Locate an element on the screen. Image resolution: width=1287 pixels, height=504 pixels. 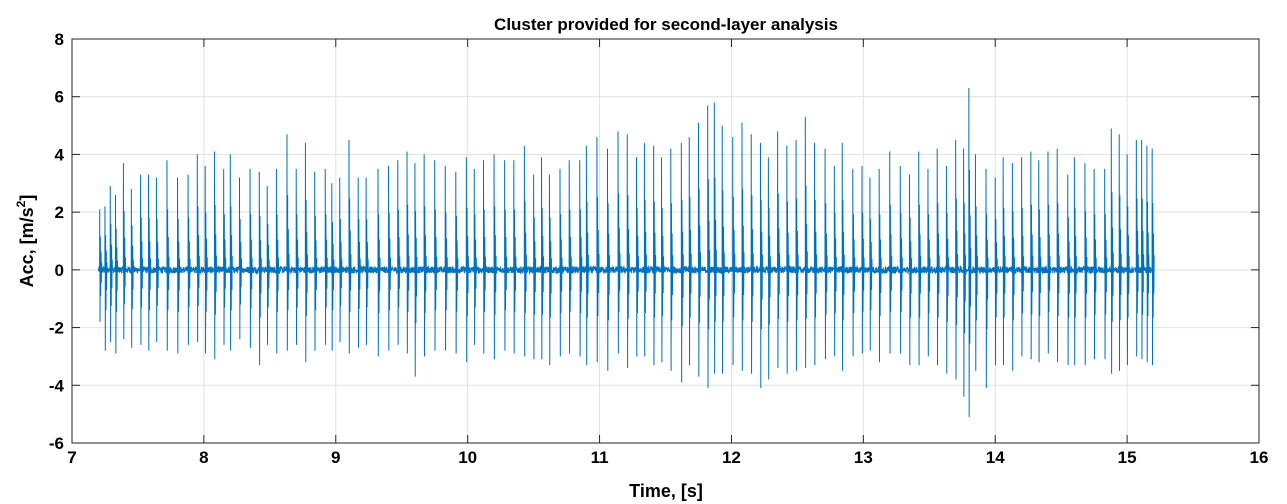
x-tick-labels: 7 8 9 10 11 12 13 14 15 16 is located at coordinates (667, 457).